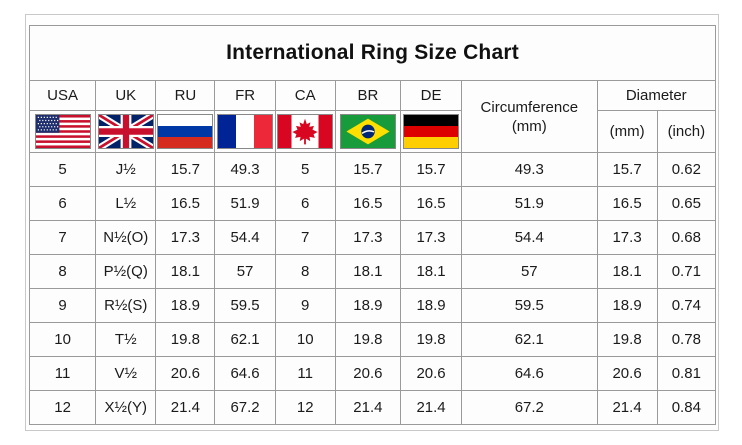 Image resolution: width=742 pixels, height=445 pixels. Describe the element at coordinates (62, 305) in the screenshot. I see `cell-usa: 9` at that location.